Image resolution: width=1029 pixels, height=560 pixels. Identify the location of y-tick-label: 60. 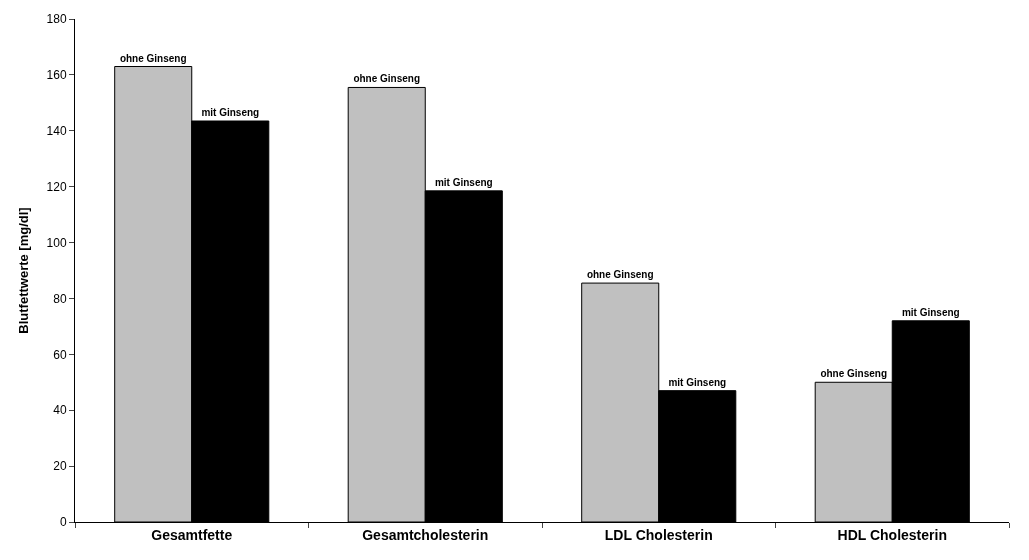
(60, 354).